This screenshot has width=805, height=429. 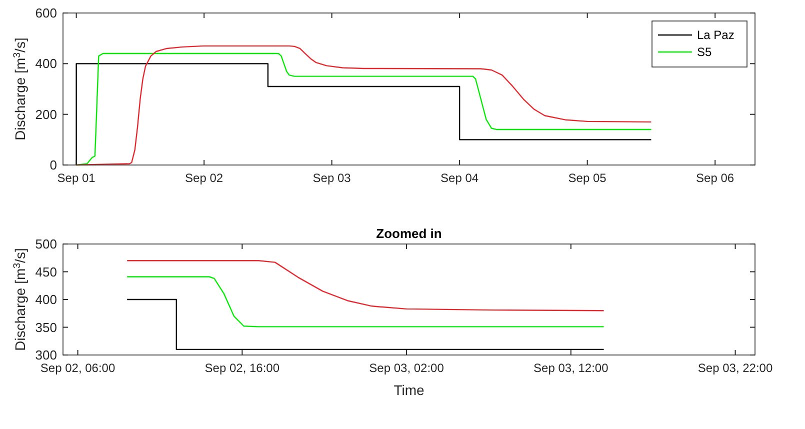 What do you see at coordinates (46, 244) in the screenshot?
I see `y-tick-label: 500` at bounding box center [46, 244].